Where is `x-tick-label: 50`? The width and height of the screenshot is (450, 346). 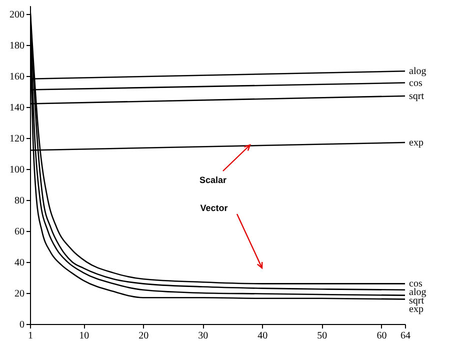
x-tick-label: 50 is located at coordinates (322, 336).